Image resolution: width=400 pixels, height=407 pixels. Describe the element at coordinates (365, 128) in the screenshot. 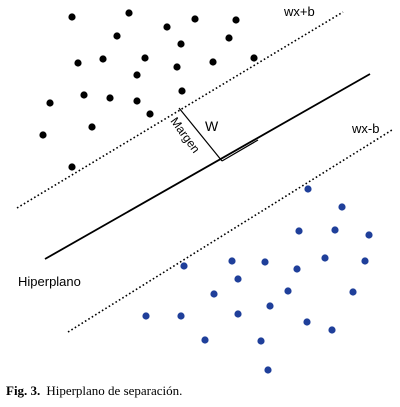

I see `lower-margin-label: wx-b` at that location.